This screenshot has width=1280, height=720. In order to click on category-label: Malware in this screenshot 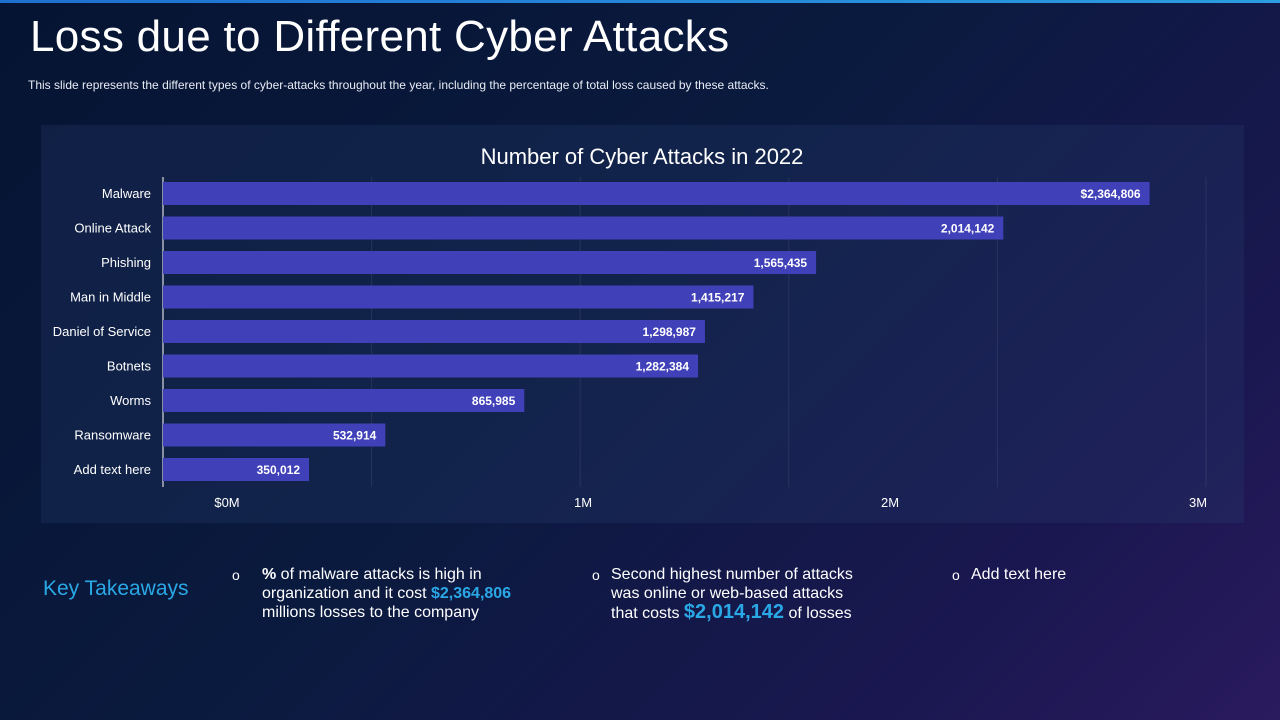, I will do `click(126, 193)`.